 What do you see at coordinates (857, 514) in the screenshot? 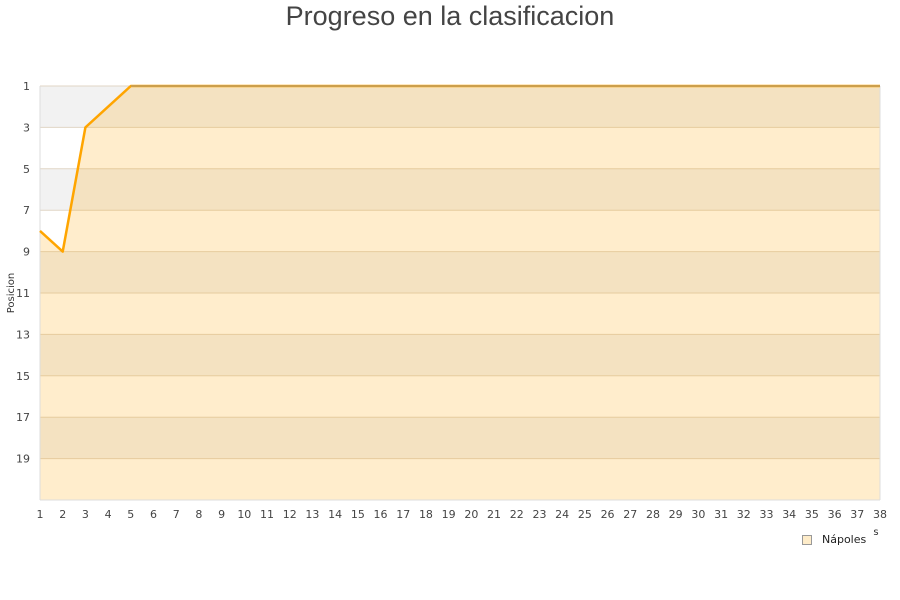
I see `x-tick-label: 37` at bounding box center [857, 514].